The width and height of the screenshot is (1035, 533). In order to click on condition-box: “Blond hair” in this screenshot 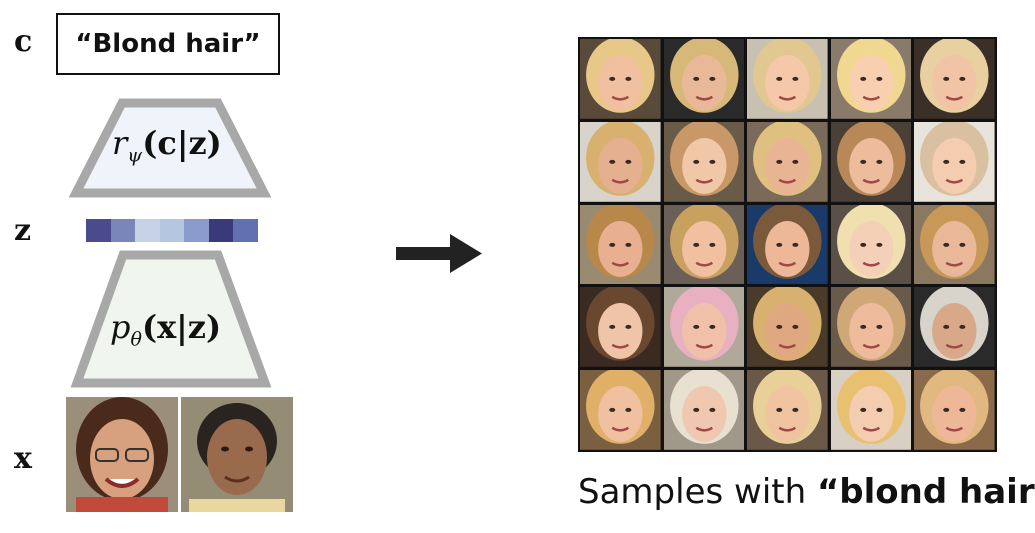, I will do `click(168, 44)`.